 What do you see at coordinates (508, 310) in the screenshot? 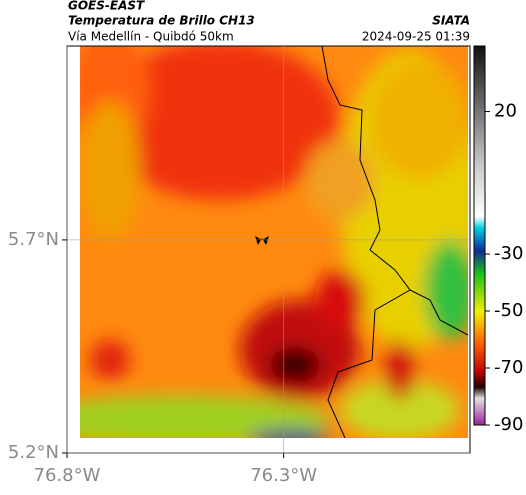
I see `colorbar-tick-label: -50` at bounding box center [508, 310].